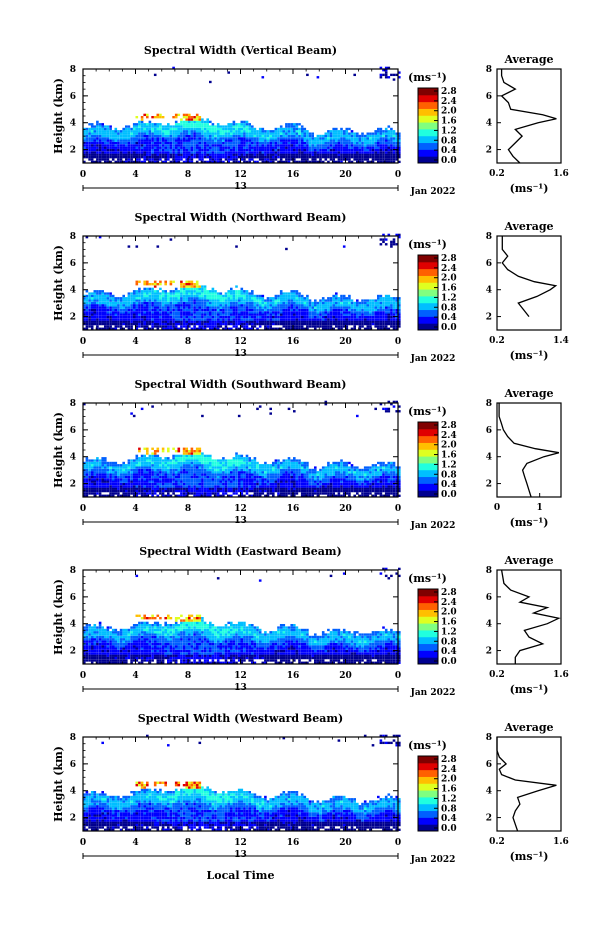 This screenshot has height=929, width=614. Describe the element at coordinates (135, 175) in the screenshot. I see `x-tick-label: 4` at that location.